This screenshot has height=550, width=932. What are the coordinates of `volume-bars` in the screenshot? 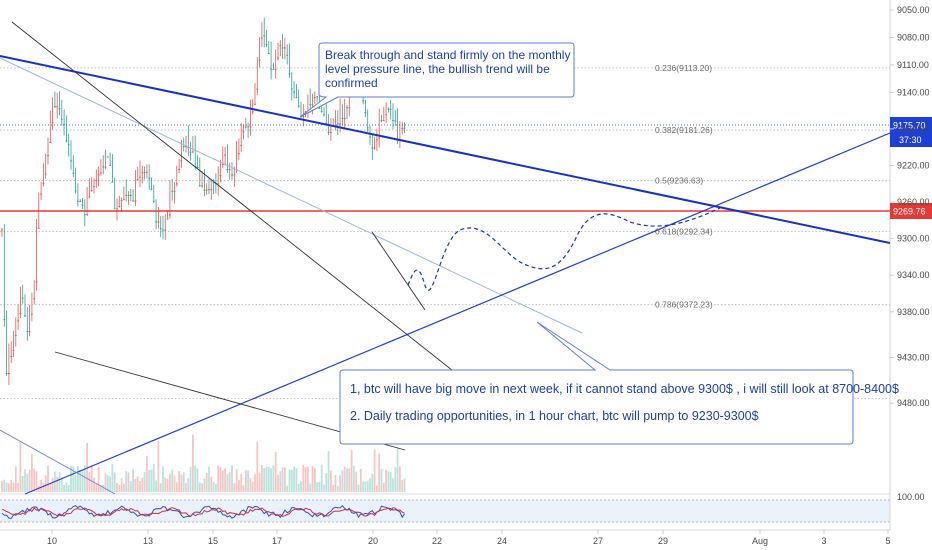 It's located at (203, 463).